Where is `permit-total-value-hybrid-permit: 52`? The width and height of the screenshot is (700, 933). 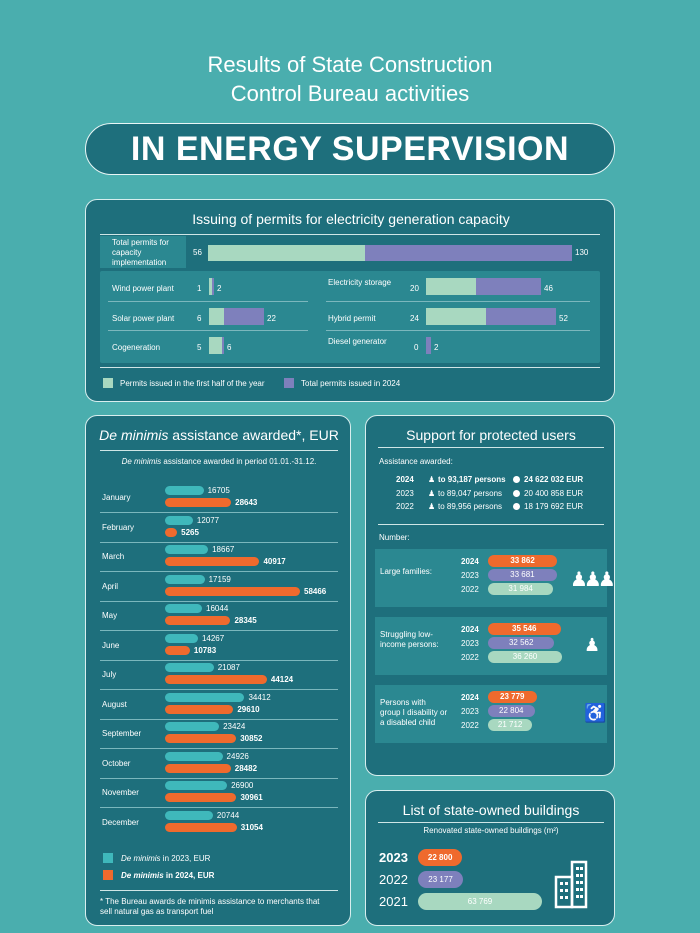
permit-total-value-hybrid-permit: 52 is located at coordinates (563, 318).